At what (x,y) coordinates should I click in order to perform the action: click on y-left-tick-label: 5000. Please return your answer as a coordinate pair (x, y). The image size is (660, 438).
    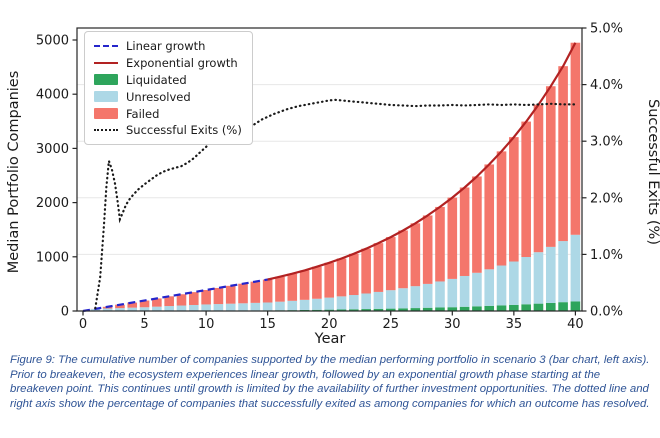
    Looking at the image, I should click on (52, 41).